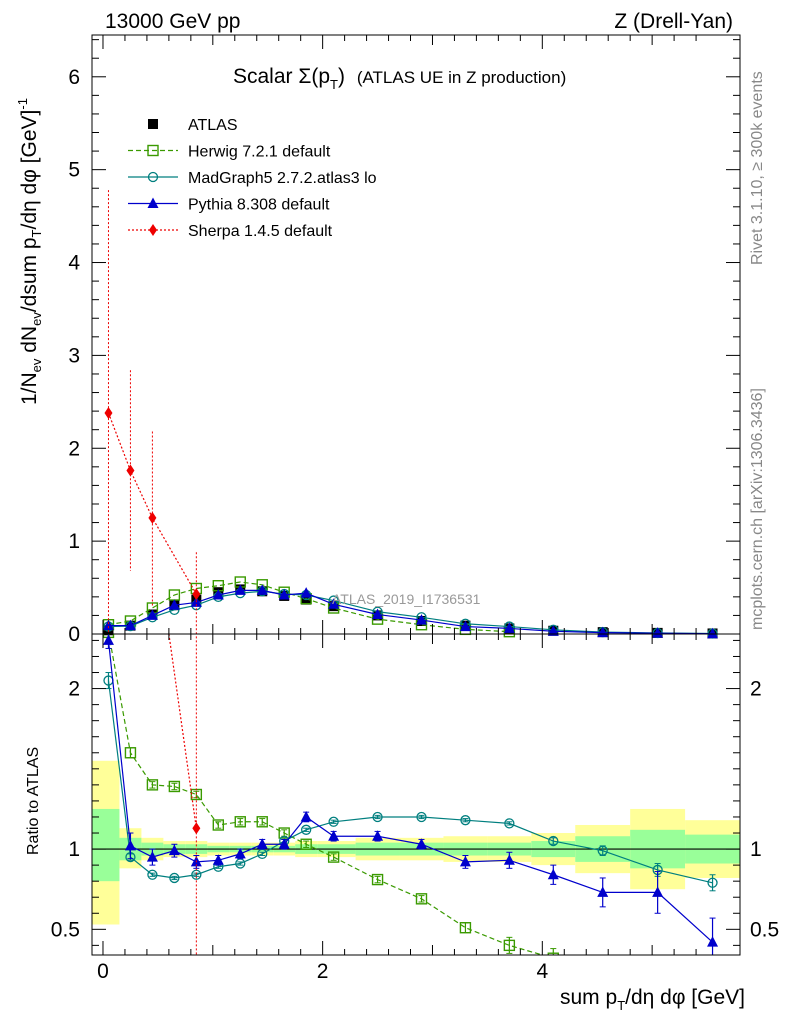 The height and width of the screenshot is (1024, 786). What do you see at coordinates (153, 202) in the screenshot?
I see `legend-marker-pythia` at bounding box center [153, 202].